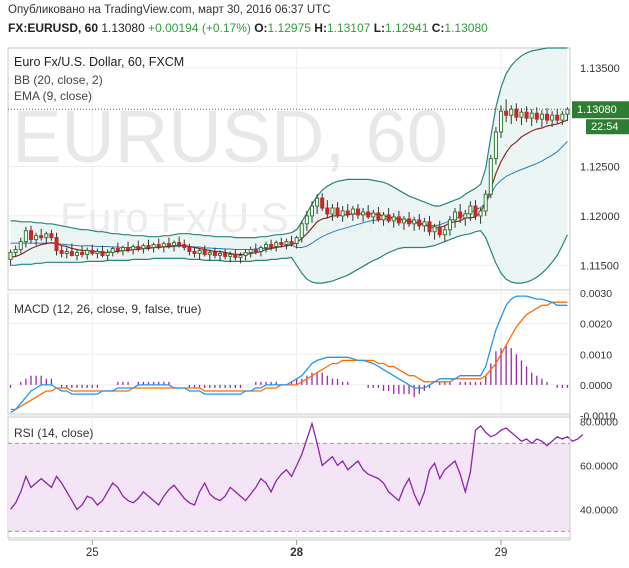 This screenshot has width=629, height=568. I want to click on rsi-tick-label: 40.0000, so click(599, 510).